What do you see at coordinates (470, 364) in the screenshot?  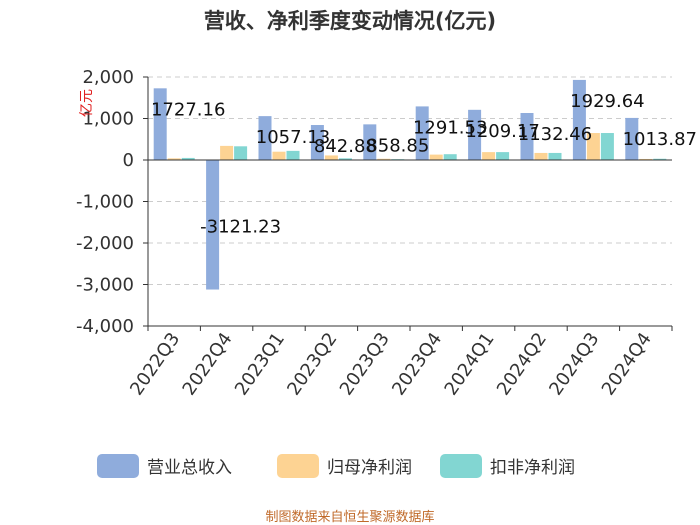 I see `x-tick-label: 2024Q1` at bounding box center [470, 364].